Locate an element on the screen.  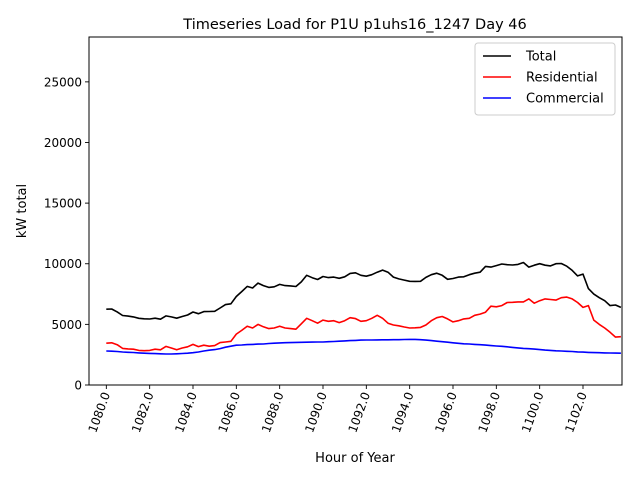
x-tick-label: 1084.0 is located at coordinates (186, 412).